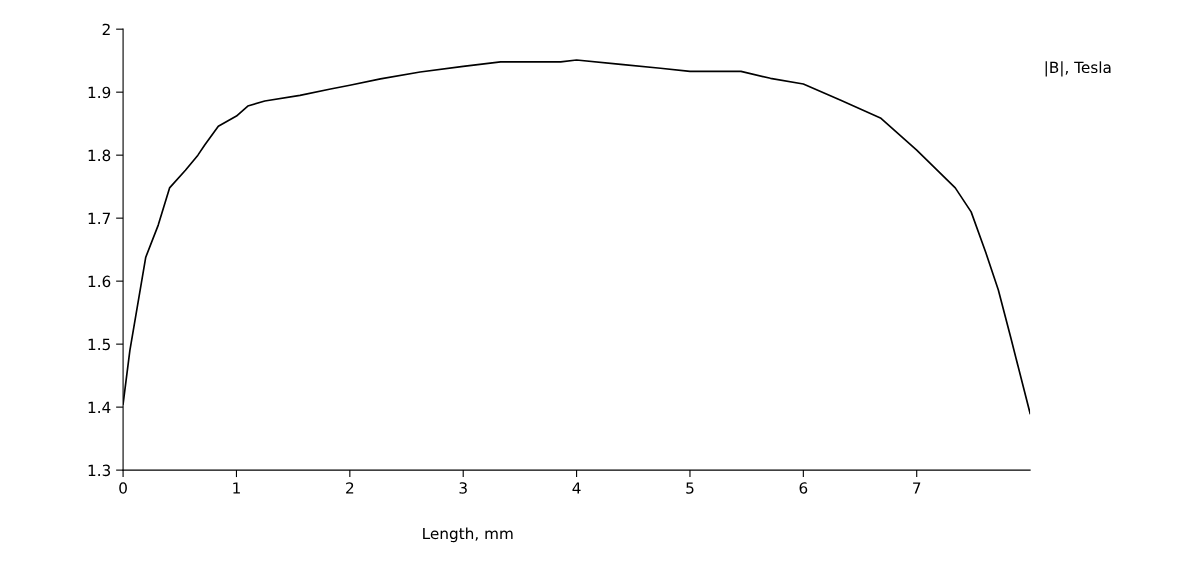 Image resolution: width=1195 pixels, height=561 pixels. What do you see at coordinates (1078, 69) in the screenshot?
I see `y-axis-title: |B|, Tesla` at bounding box center [1078, 69].